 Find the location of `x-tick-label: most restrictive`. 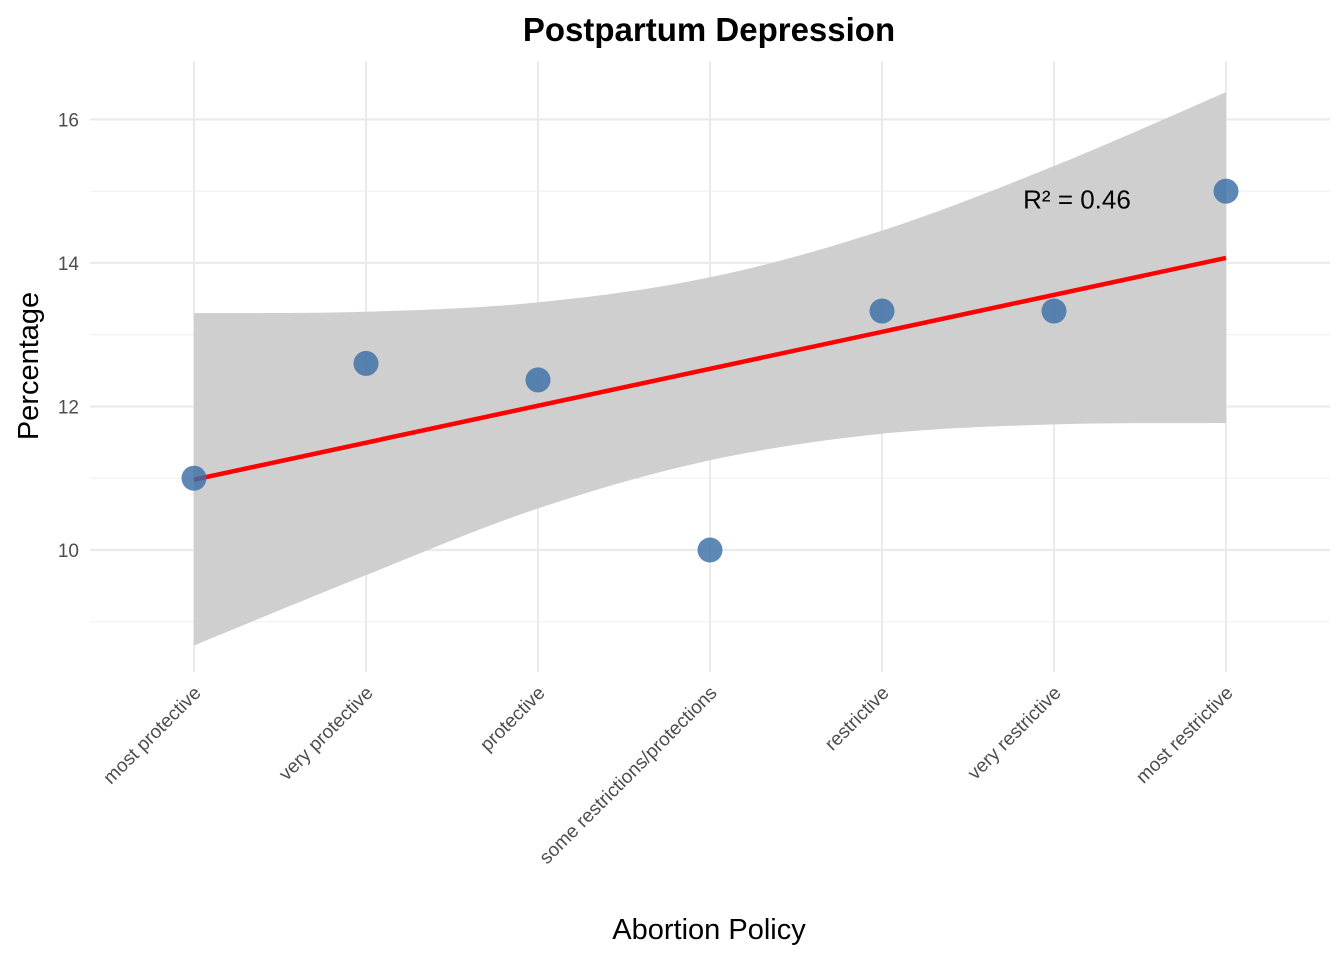

x-tick-label: most restrictive is located at coordinates (1184, 735).